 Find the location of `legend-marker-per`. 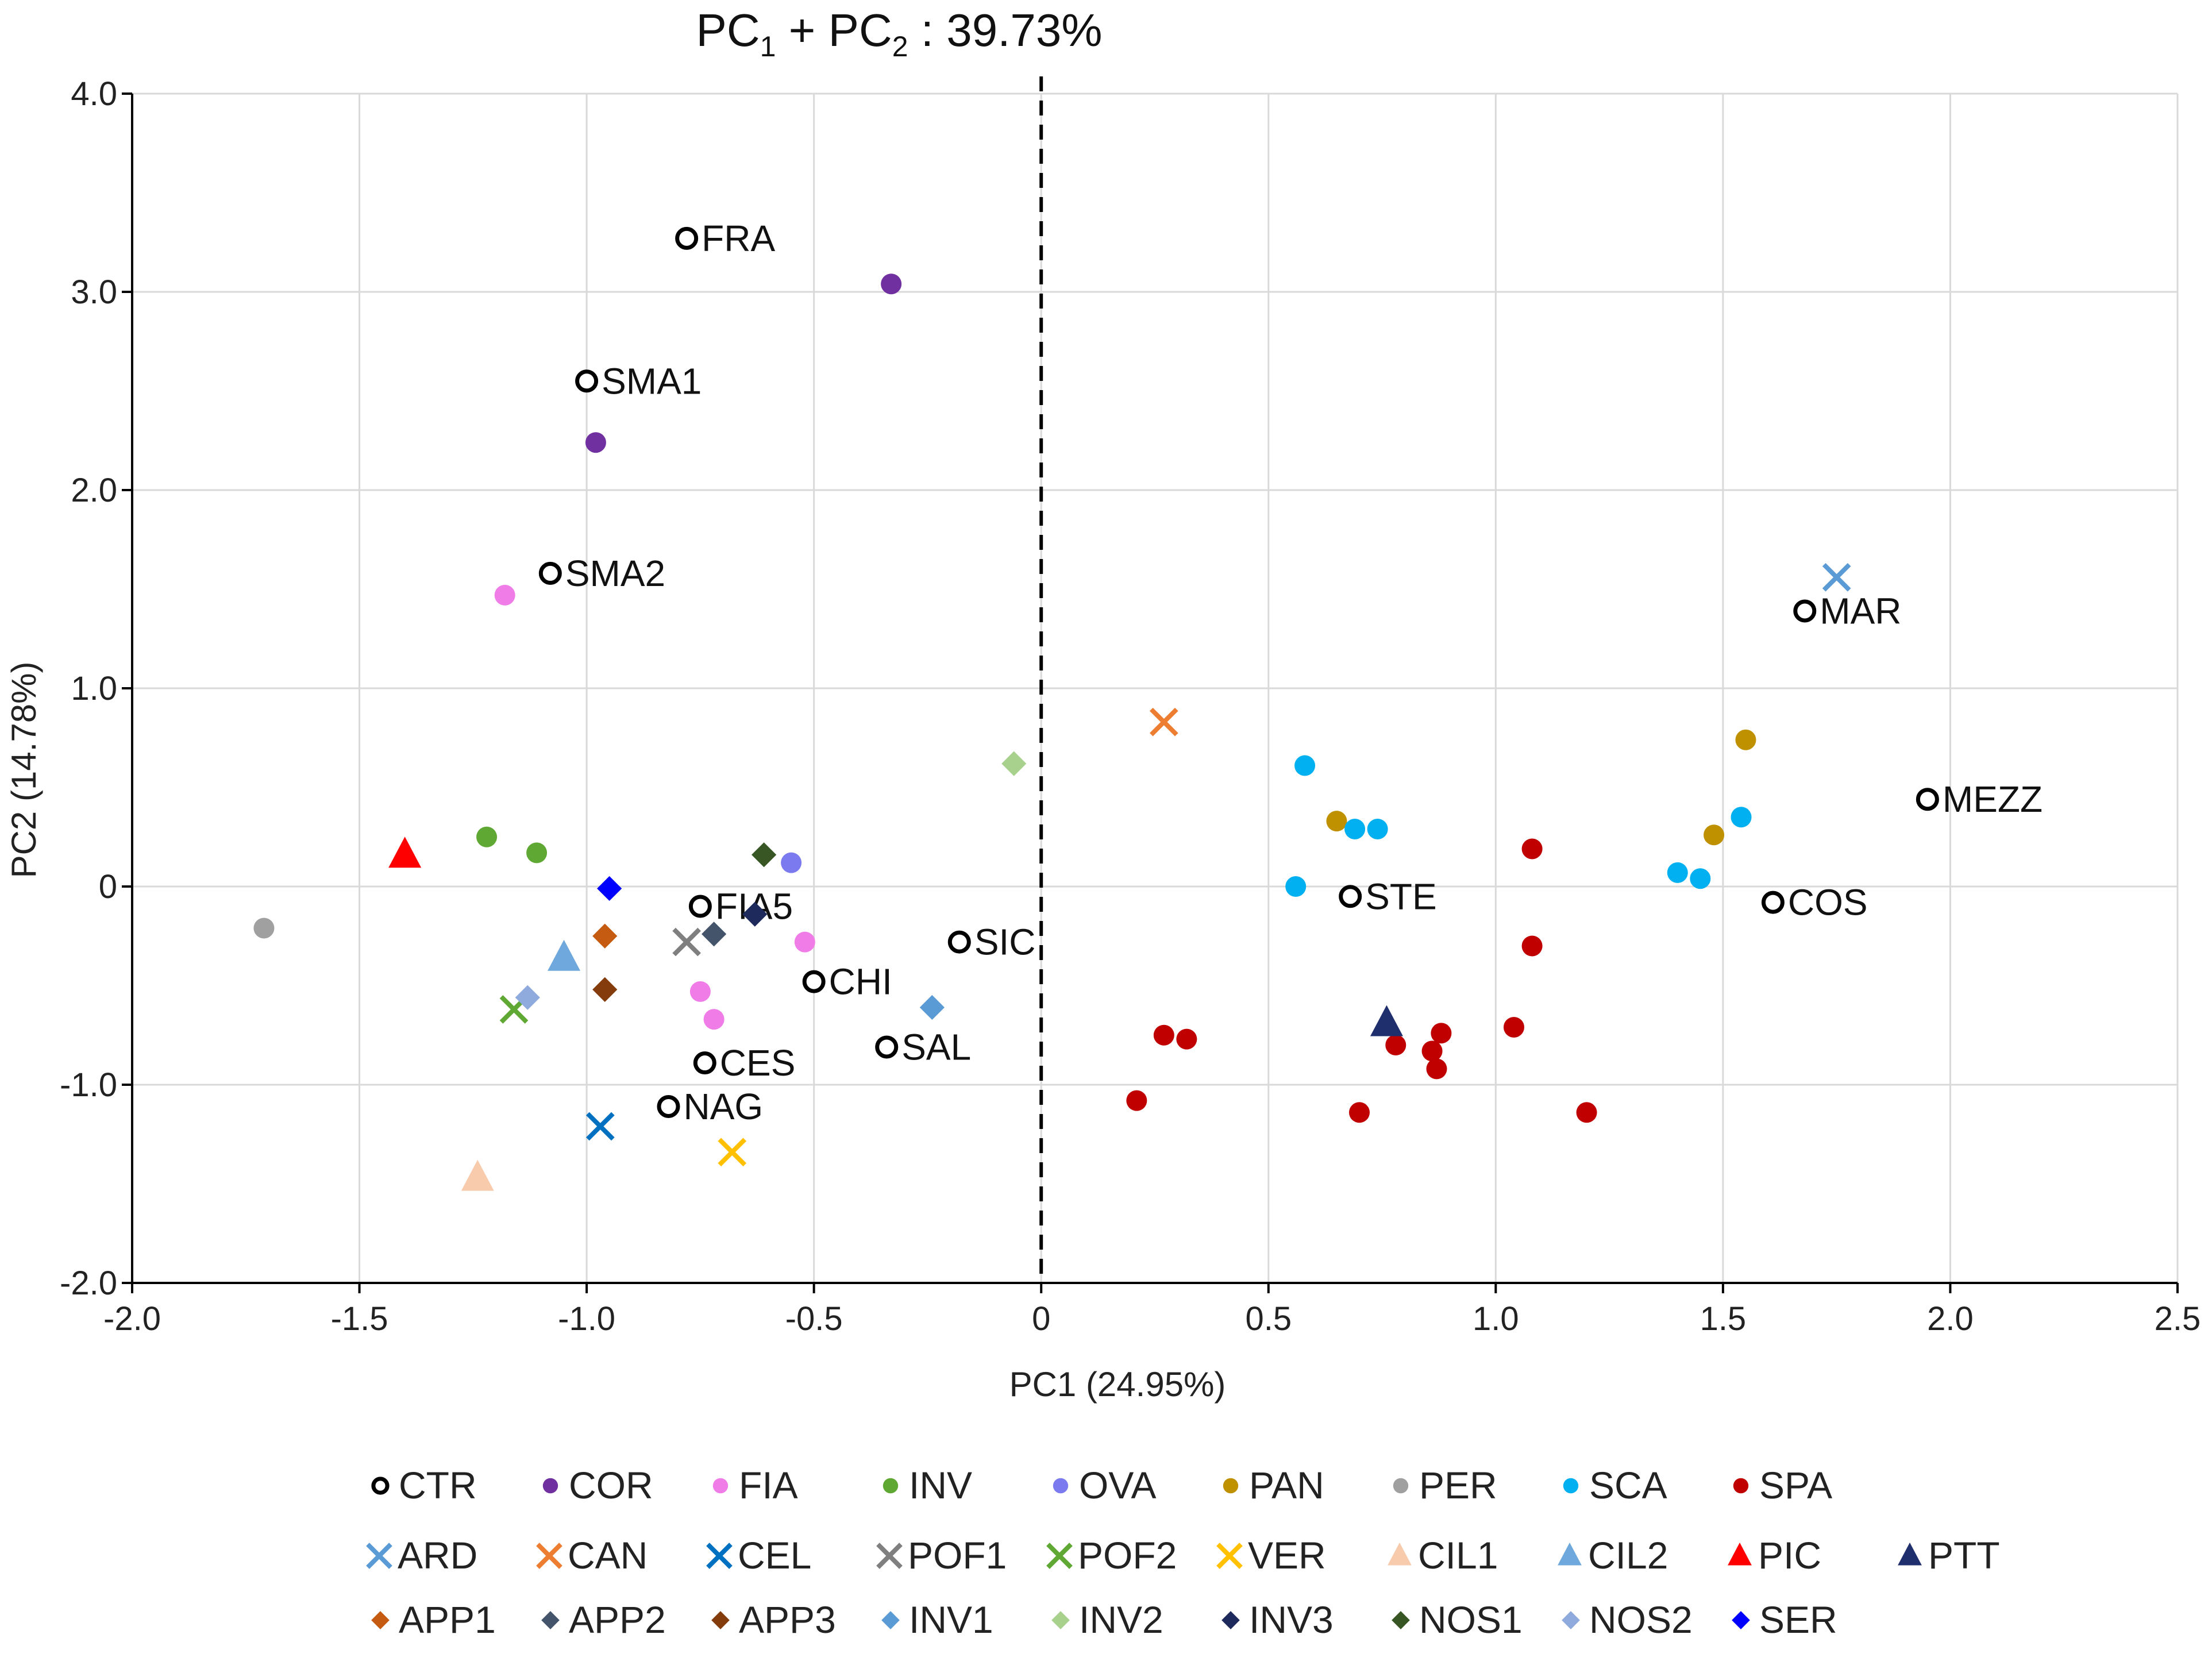

legend-marker-per is located at coordinates (1401, 1486).